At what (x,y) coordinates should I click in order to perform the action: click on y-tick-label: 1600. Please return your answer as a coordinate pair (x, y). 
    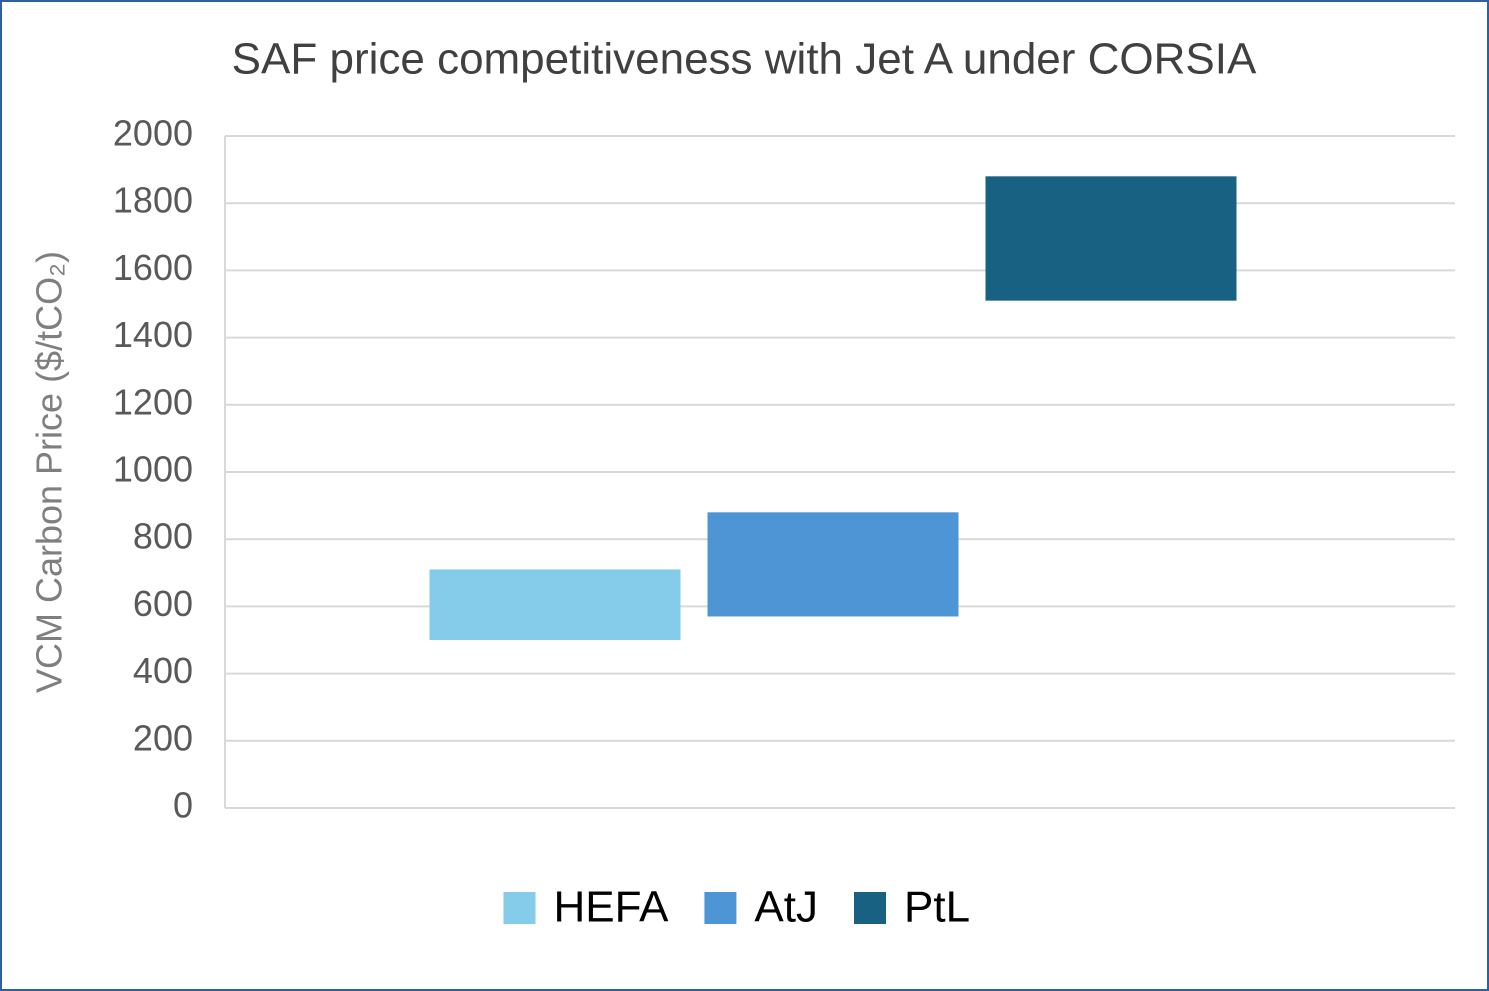
    Looking at the image, I should click on (153, 267).